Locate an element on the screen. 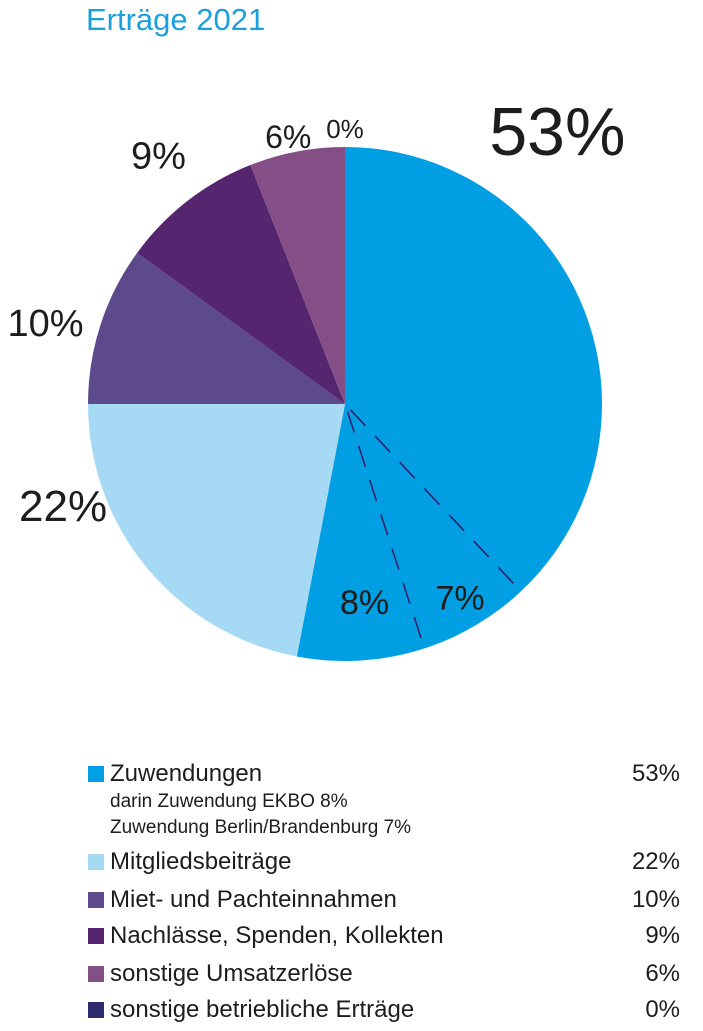 This screenshot has height=1031, width=703. legend-value: 22% is located at coordinates (655, 861).